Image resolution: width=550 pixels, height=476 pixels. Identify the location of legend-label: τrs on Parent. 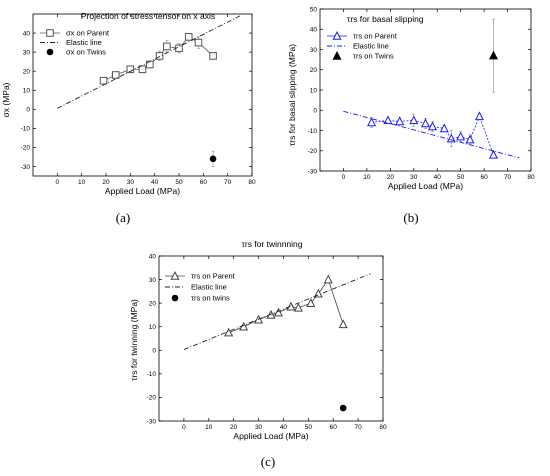
(213, 276).